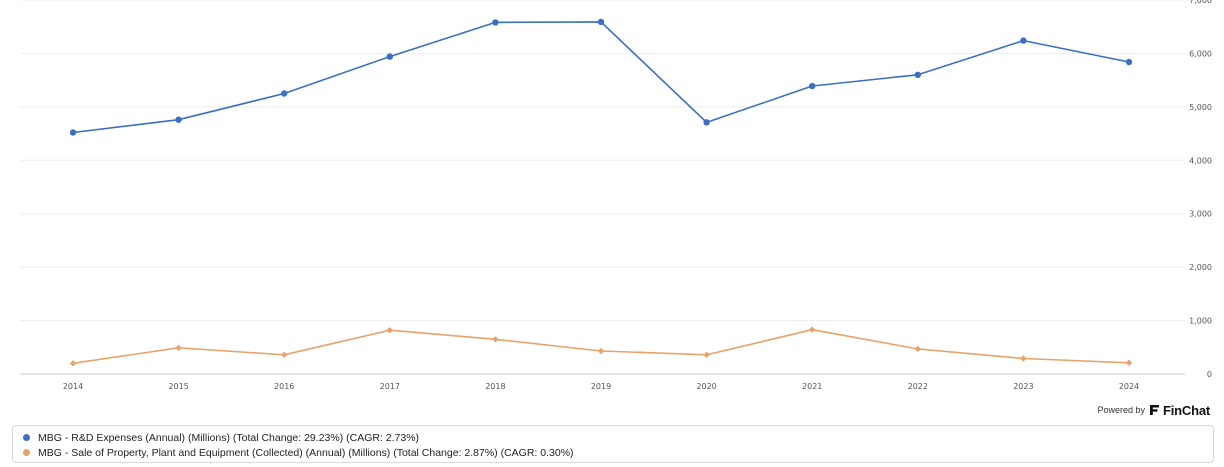 The width and height of the screenshot is (1224, 467). Describe the element at coordinates (495, 386) in the screenshot. I see `x-tick-label: 2018` at that location.